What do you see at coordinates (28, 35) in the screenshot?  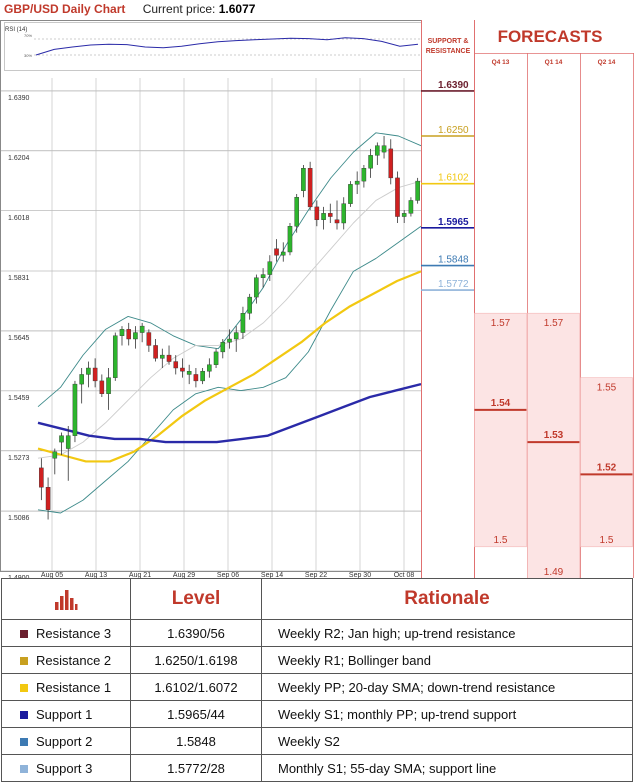 I see `rsi-70-label: 70%` at bounding box center [28, 35].